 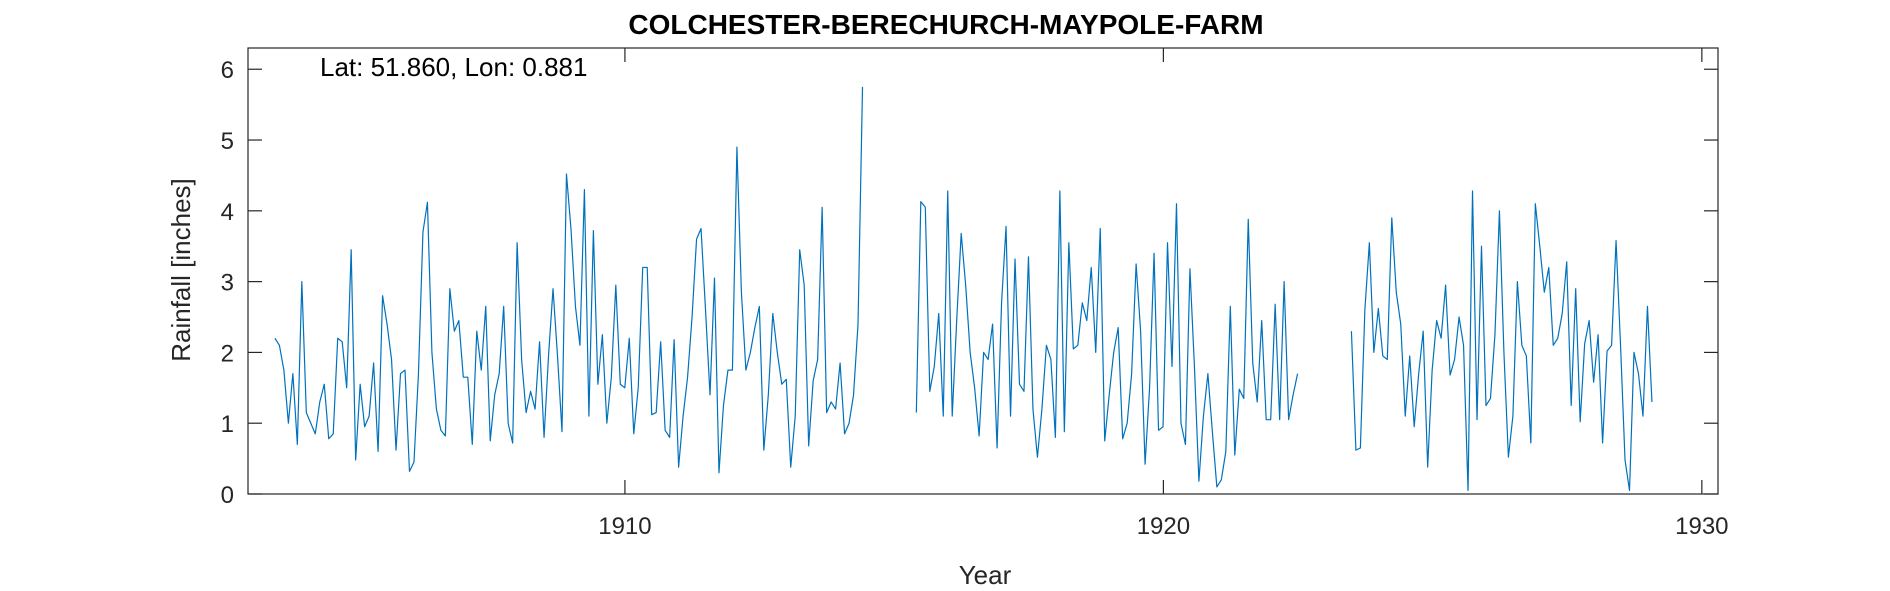 What do you see at coordinates (181, 270) in the screenshot?
I see `y-axis-label: Rainfall [inches]` at bounding box center [181, 270].